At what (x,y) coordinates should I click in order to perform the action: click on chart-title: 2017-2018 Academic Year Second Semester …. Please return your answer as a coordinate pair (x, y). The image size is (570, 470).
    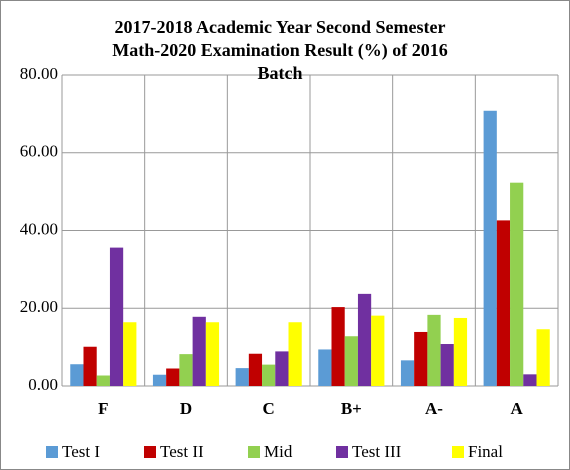
    Looking at the image, I should click on (280, 50).